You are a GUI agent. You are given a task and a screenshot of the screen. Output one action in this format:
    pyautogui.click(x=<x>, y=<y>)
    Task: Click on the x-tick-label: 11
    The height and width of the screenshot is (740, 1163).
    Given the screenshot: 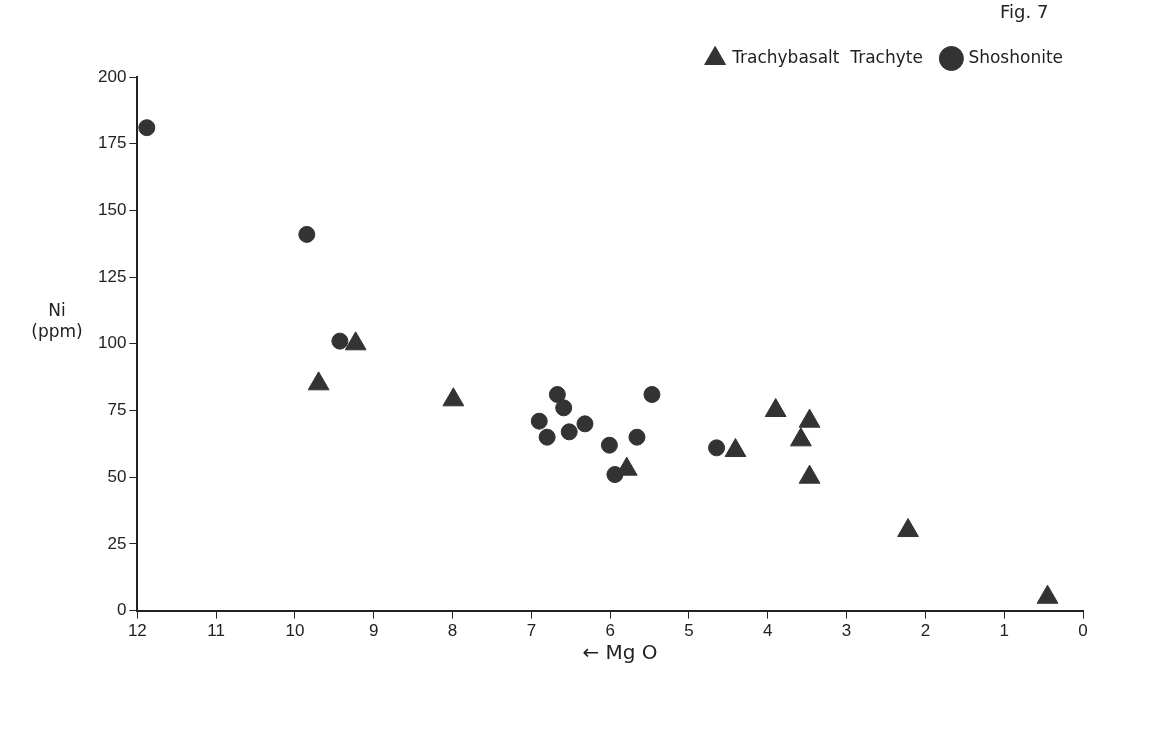 What is the action you would take?
    pyautogui.click(x=216, y=631)
    